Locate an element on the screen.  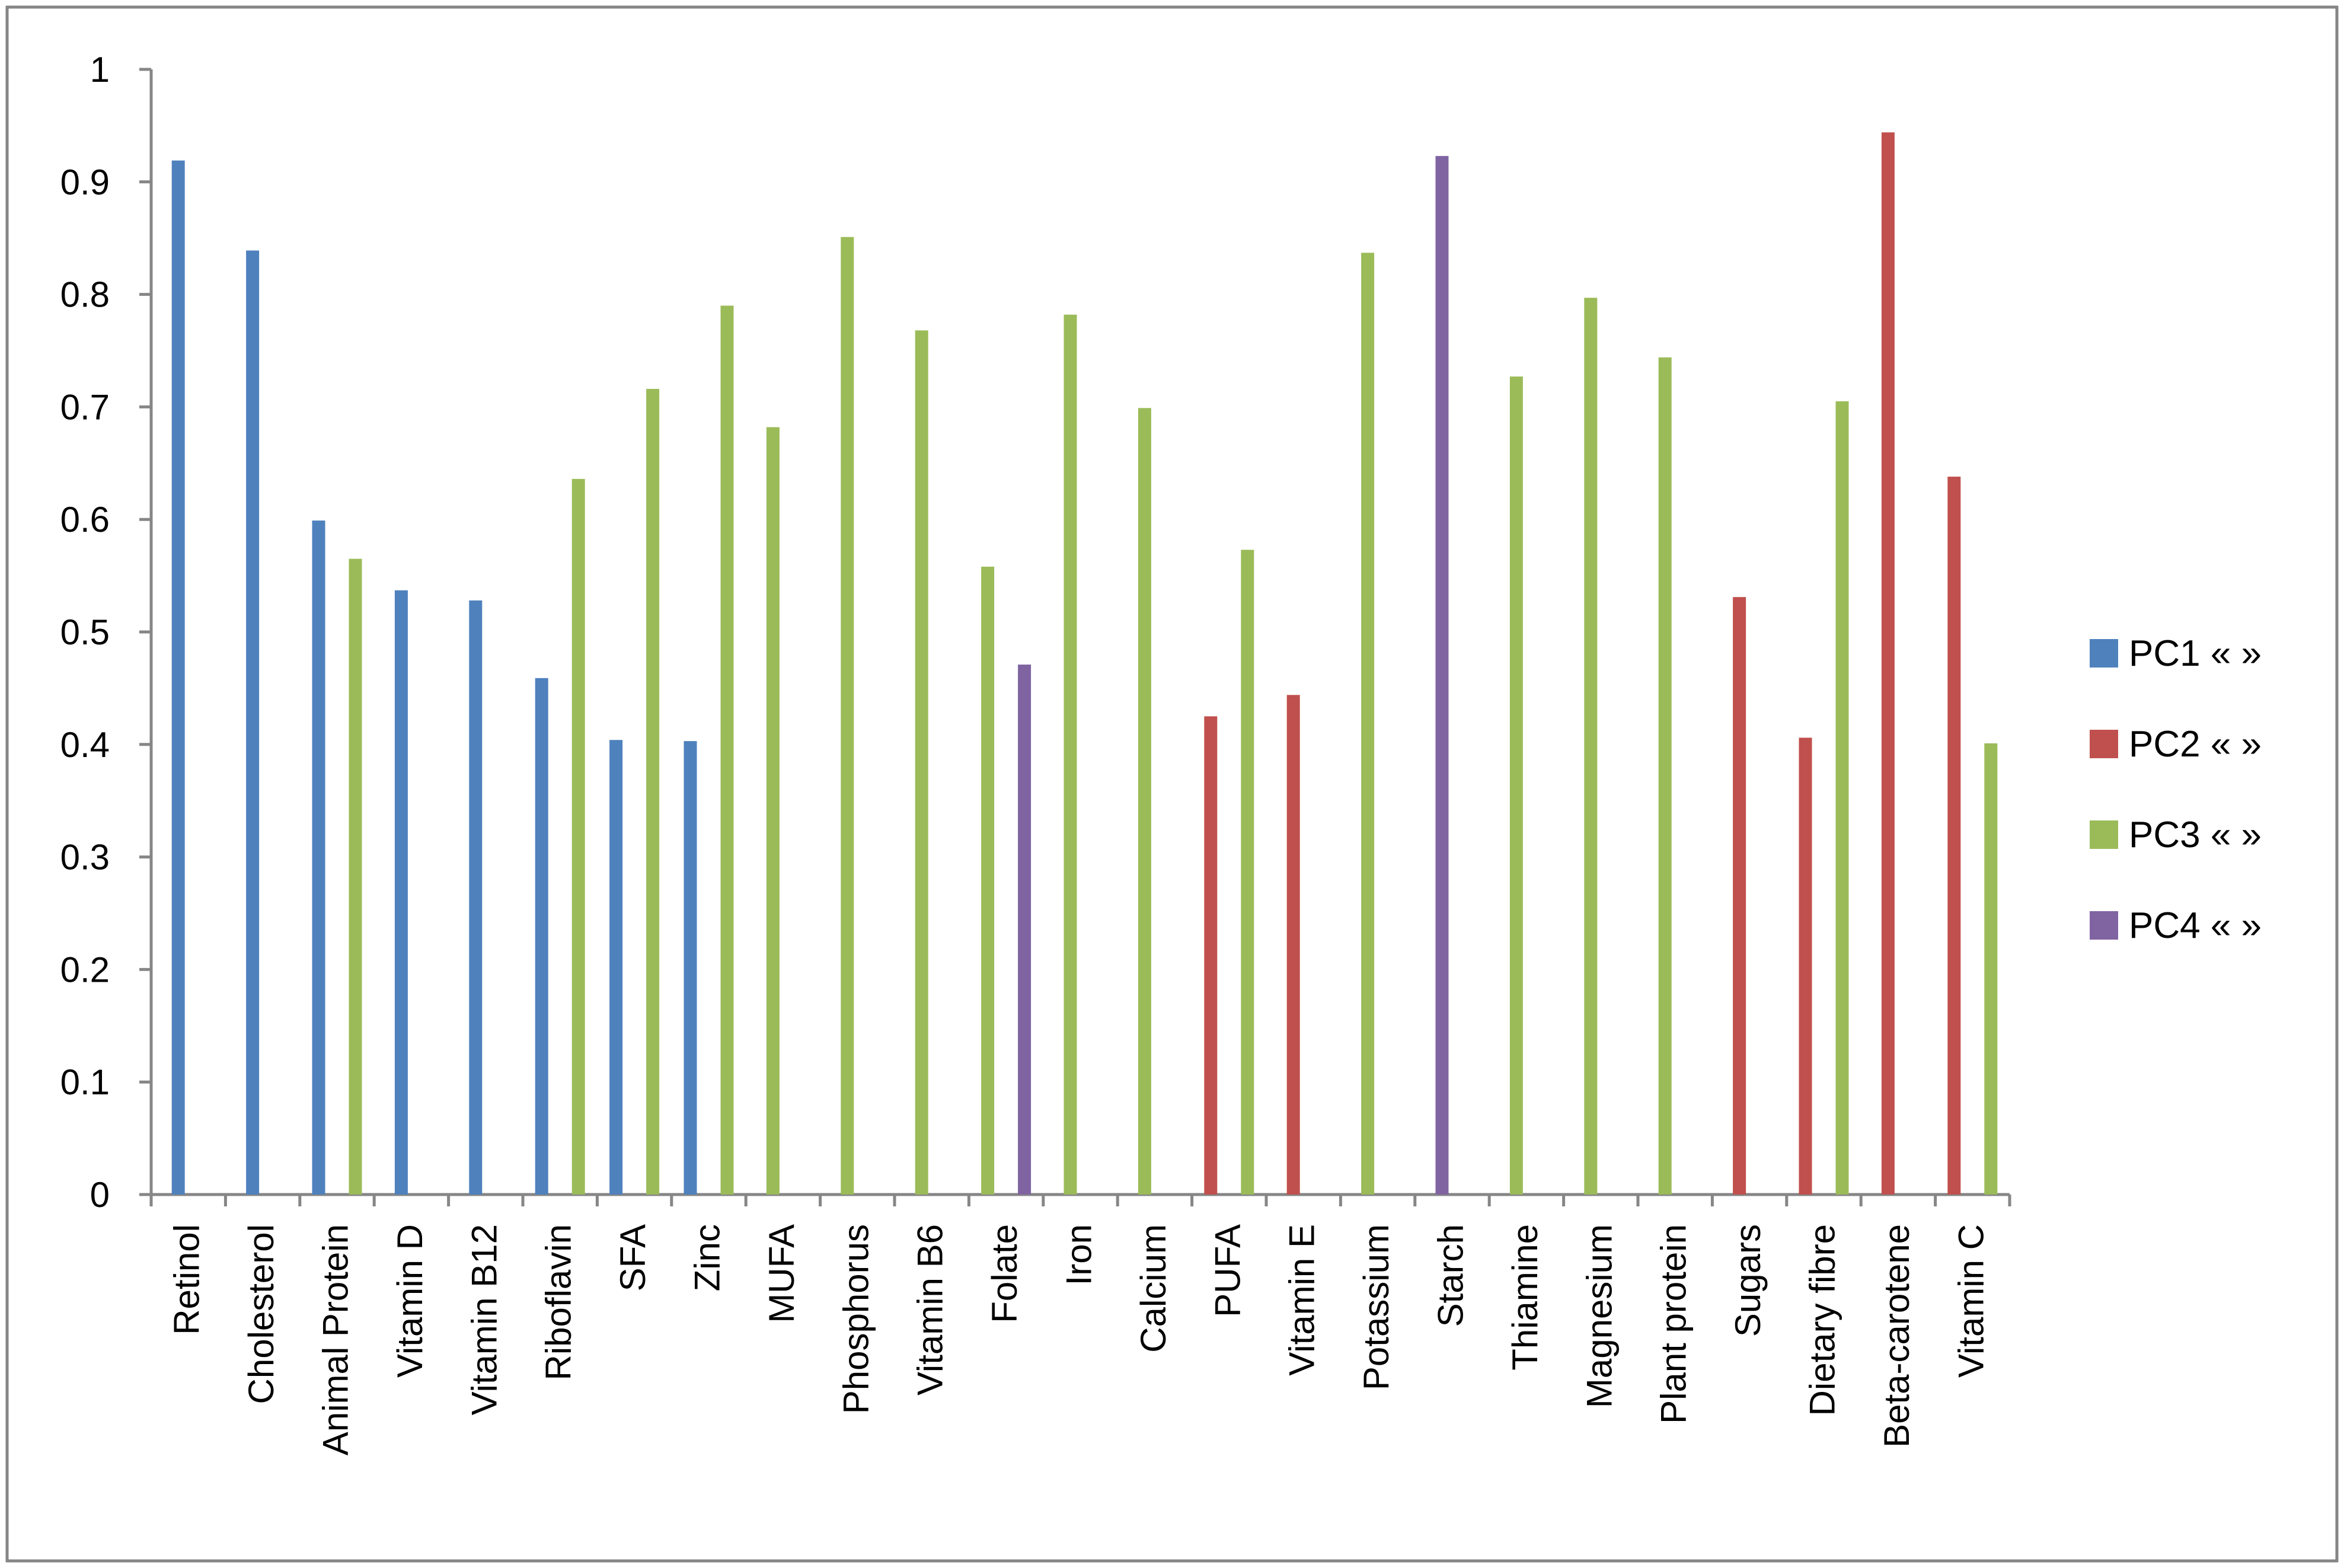
x-category-label: Cholesterol is located at coordinates (261, 1314).